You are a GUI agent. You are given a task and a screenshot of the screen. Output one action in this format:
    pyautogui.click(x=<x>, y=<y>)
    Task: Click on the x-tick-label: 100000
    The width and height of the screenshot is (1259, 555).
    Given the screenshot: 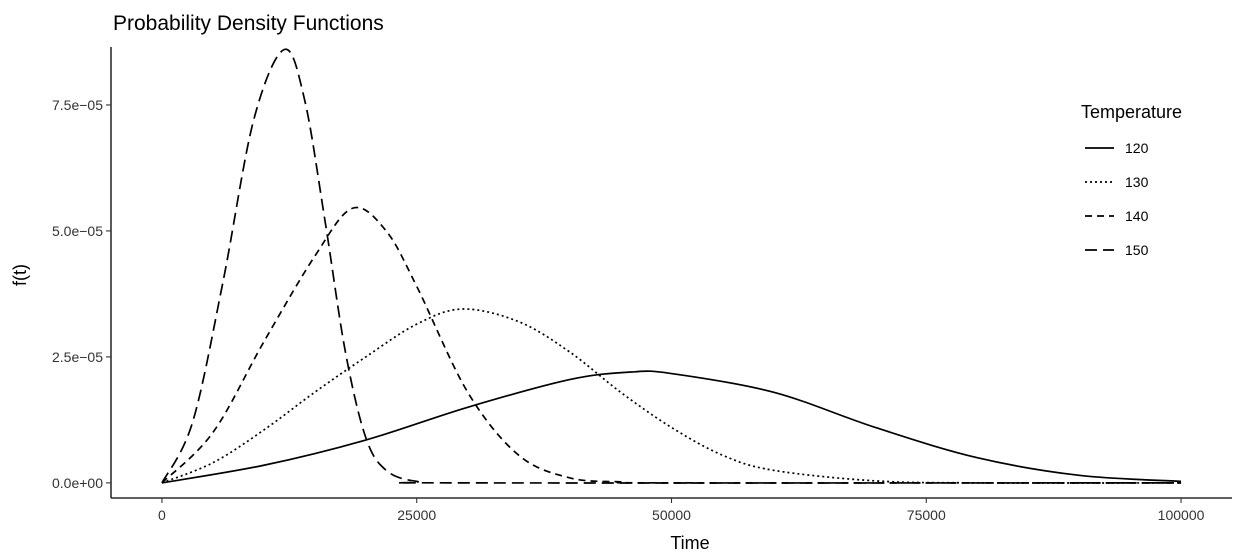 What is the action you would take?
    pyautogui.click(x=1181, y=515)
    